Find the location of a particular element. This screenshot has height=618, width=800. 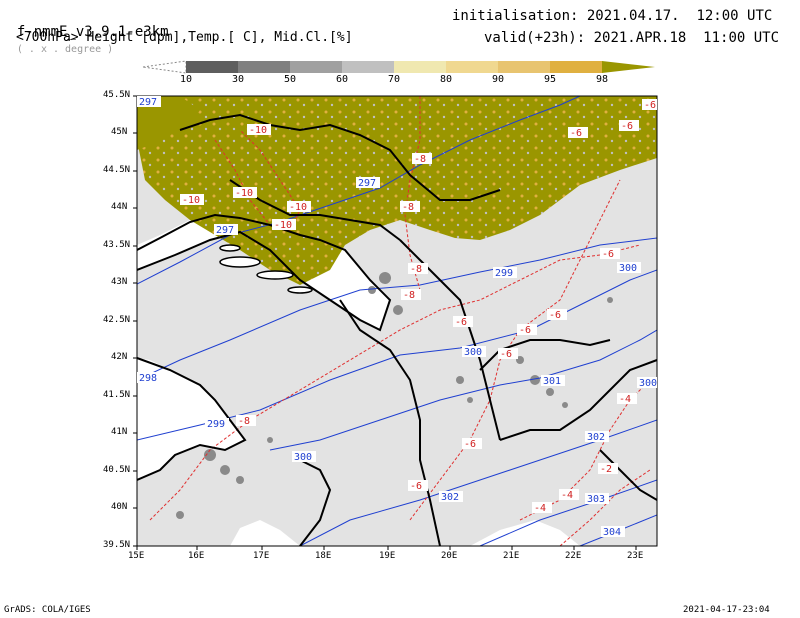

valid-line: valid(+23h): 2021.APR.18 11:00 UTC is located at coordinates (631, 38).